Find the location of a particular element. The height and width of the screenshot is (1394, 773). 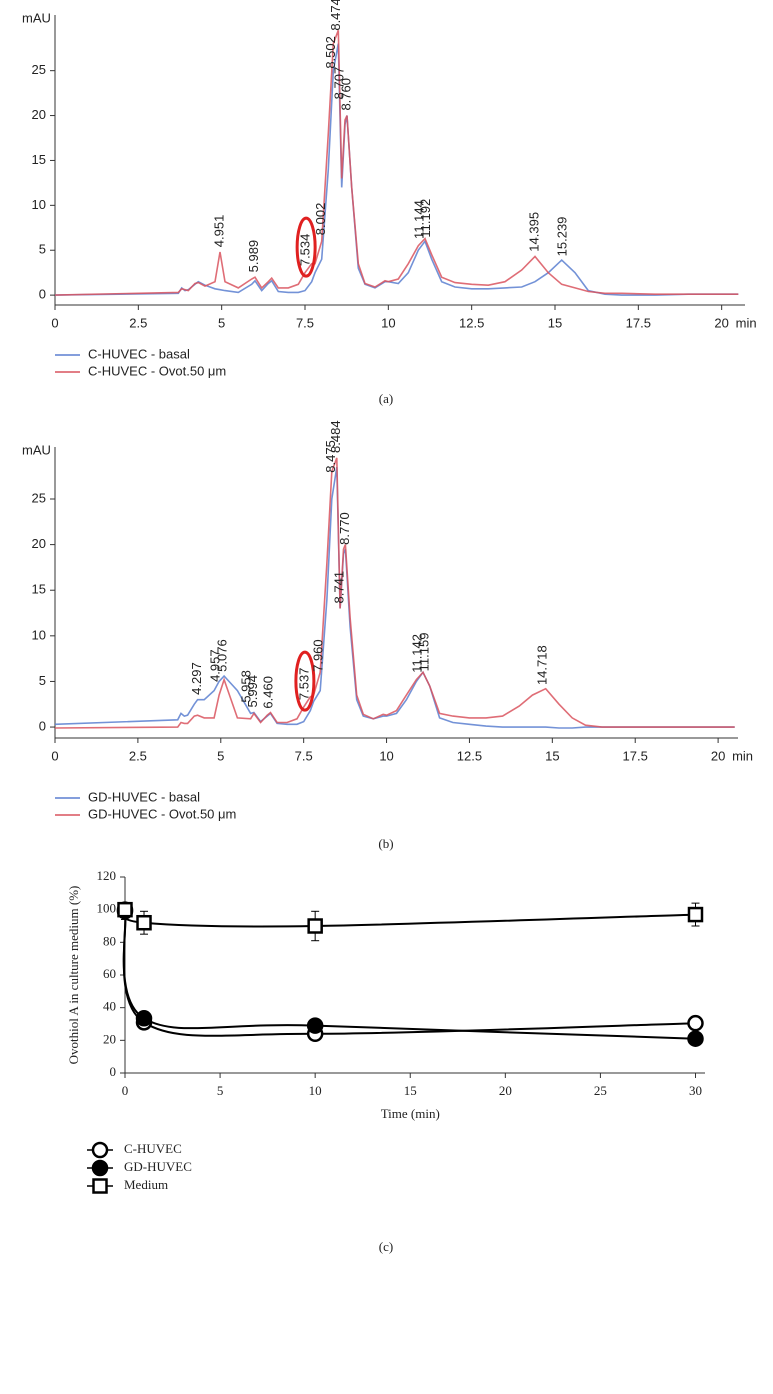

caption: (b) is located at coordinates (385, 843).